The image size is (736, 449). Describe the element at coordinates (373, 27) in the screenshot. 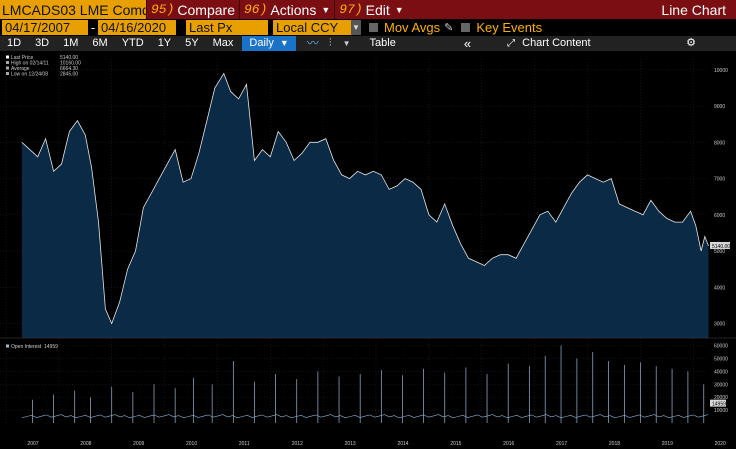

I see `mov-avgs-checkbox` at that location.